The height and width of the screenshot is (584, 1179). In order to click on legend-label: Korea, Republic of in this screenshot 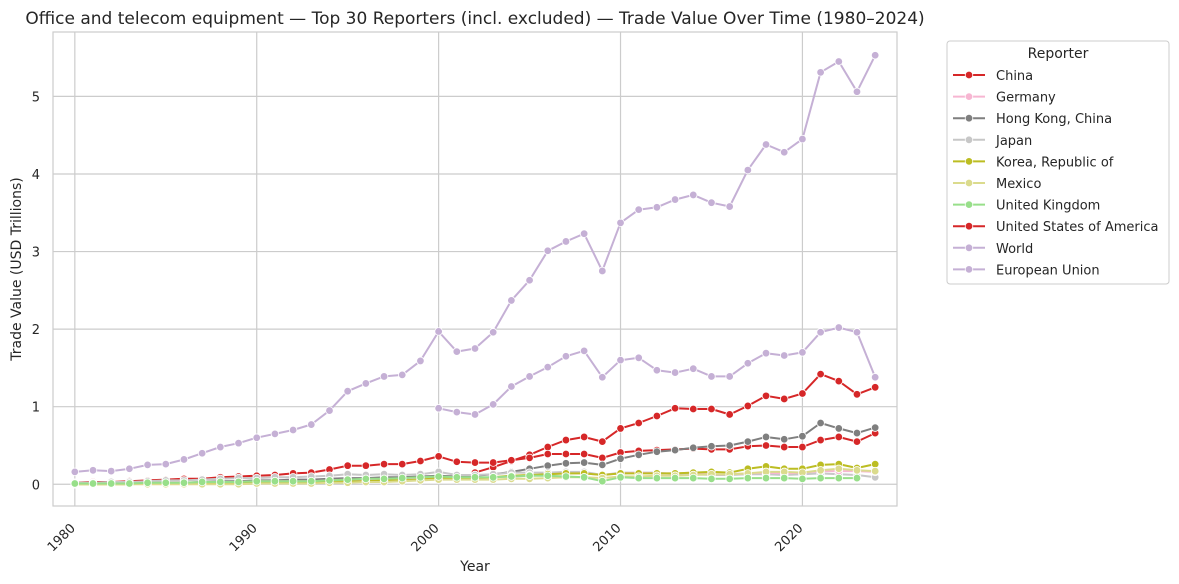, I will do `click(1055, 162)`.